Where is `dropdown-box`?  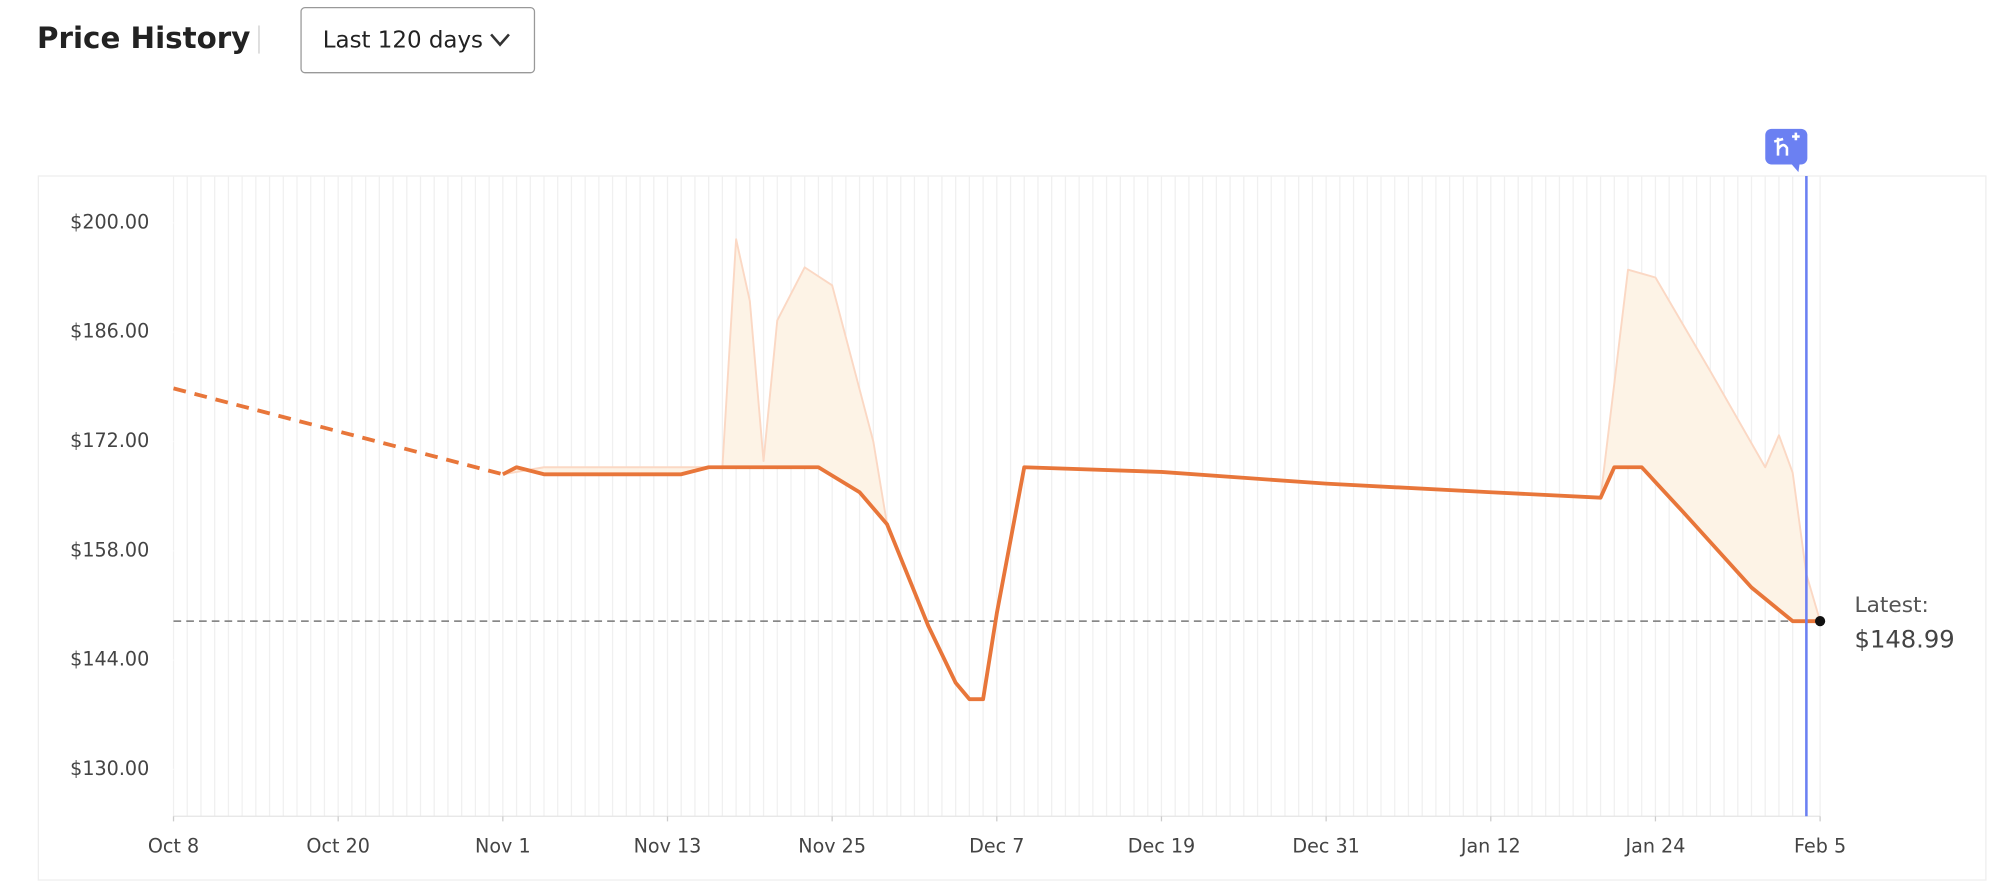
dropdown-box is located at coordinates (418, 40).